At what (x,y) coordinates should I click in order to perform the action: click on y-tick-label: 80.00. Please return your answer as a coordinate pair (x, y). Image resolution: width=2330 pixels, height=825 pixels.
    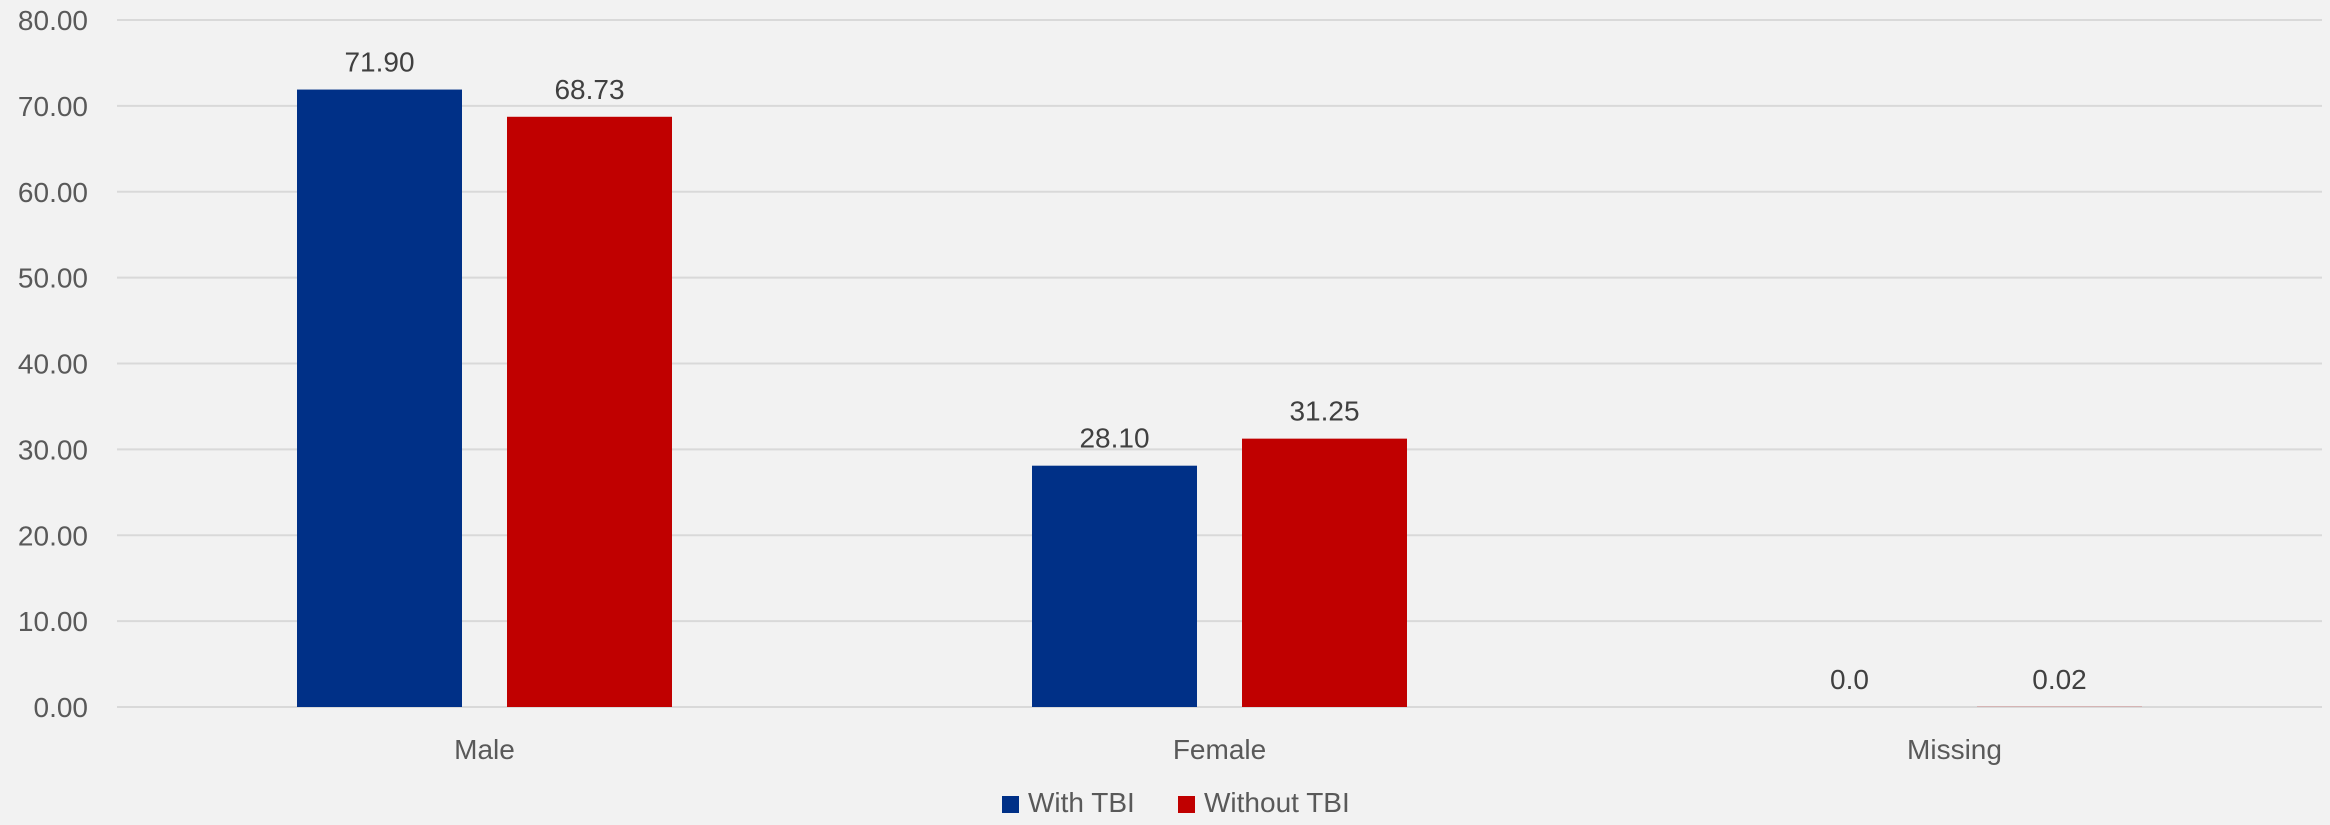
    Looking at the image, I should click on (53, 20).